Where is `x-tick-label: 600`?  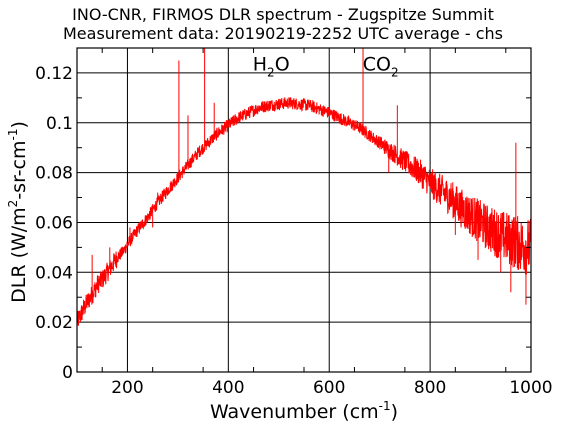
x-tick-label: 600 is located at coordinates (329, 388).